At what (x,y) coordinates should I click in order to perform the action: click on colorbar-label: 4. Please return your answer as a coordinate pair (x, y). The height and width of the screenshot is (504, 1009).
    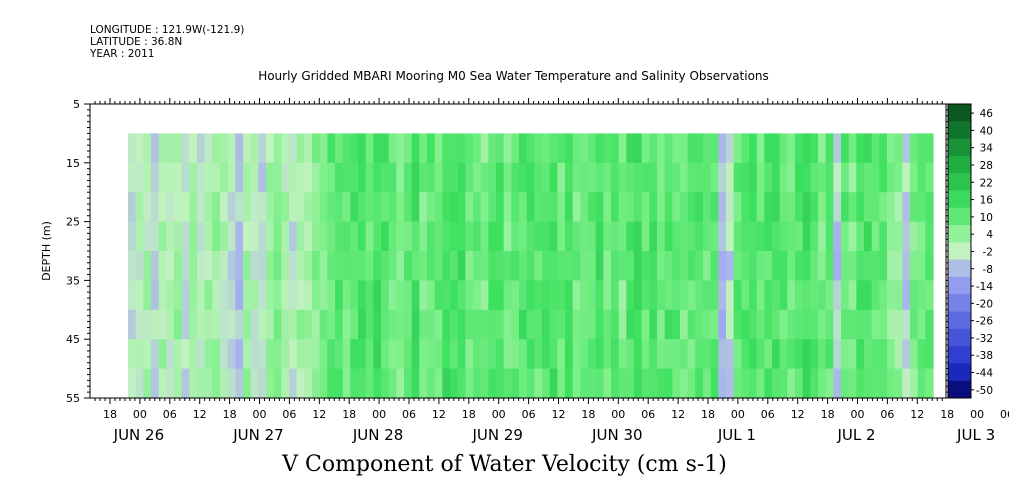
    Looking at the image, I should click on (989, 235).